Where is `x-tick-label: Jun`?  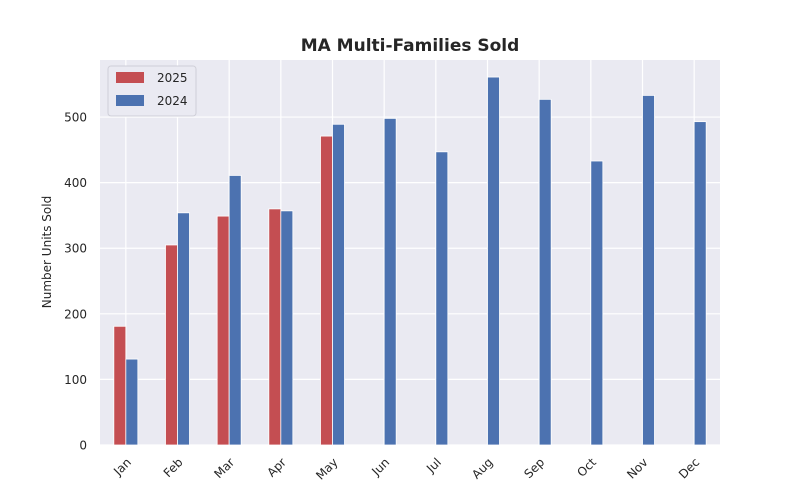 x-tick-label: Jun is located at coordinates (380, 467).